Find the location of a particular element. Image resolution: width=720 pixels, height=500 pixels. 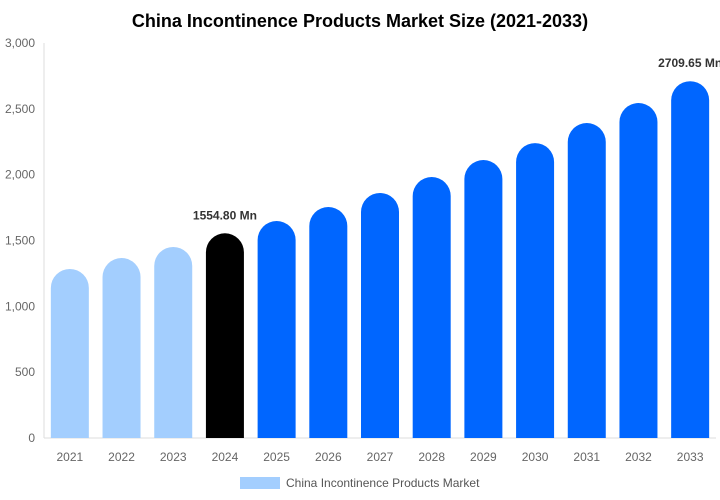

x-tick-label: 2021 is located at coordinates (69, 457).